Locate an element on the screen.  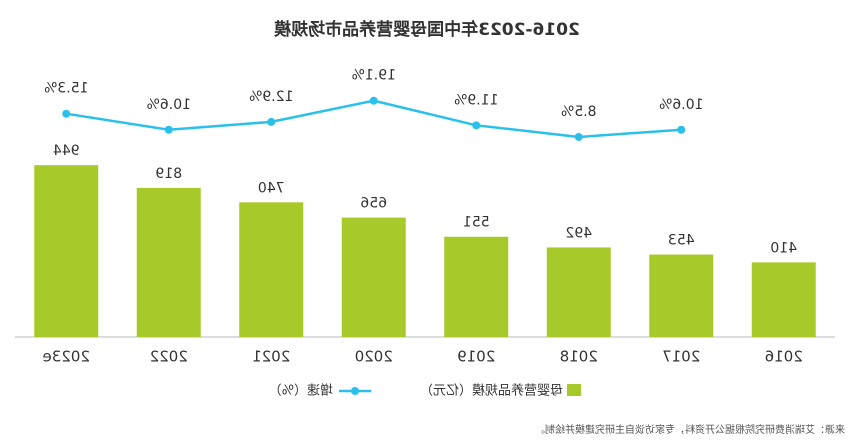
x-tick-label: 2023e is located at coordinates (66, 357).